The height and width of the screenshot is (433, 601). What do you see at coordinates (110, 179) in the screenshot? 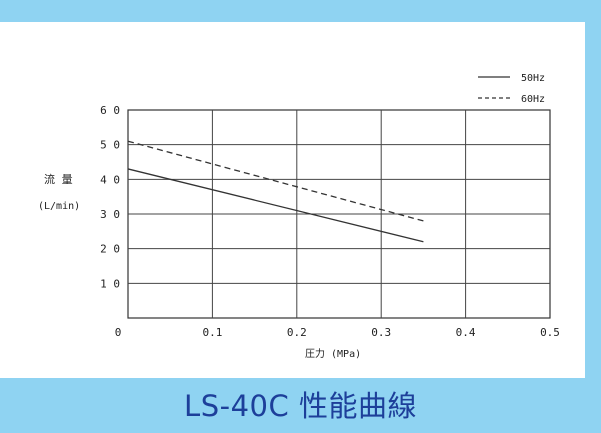
I see `y-tick-label: 4 0` at bounding box center [110, 179].